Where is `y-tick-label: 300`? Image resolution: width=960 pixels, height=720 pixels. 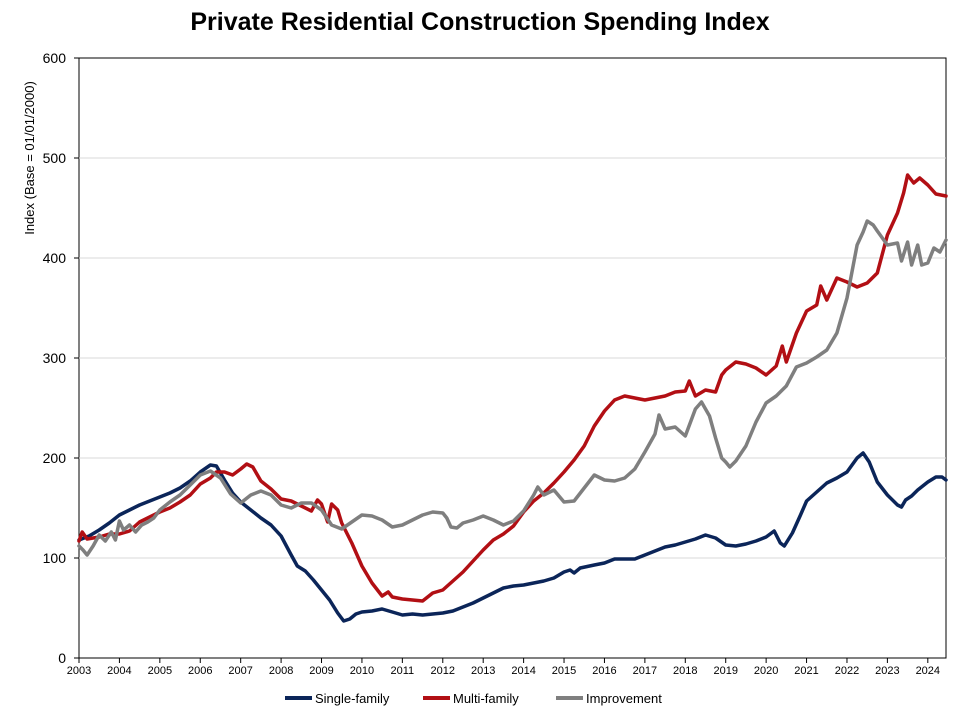 y-tick-label: 300 is located at coordinates (55, 358).